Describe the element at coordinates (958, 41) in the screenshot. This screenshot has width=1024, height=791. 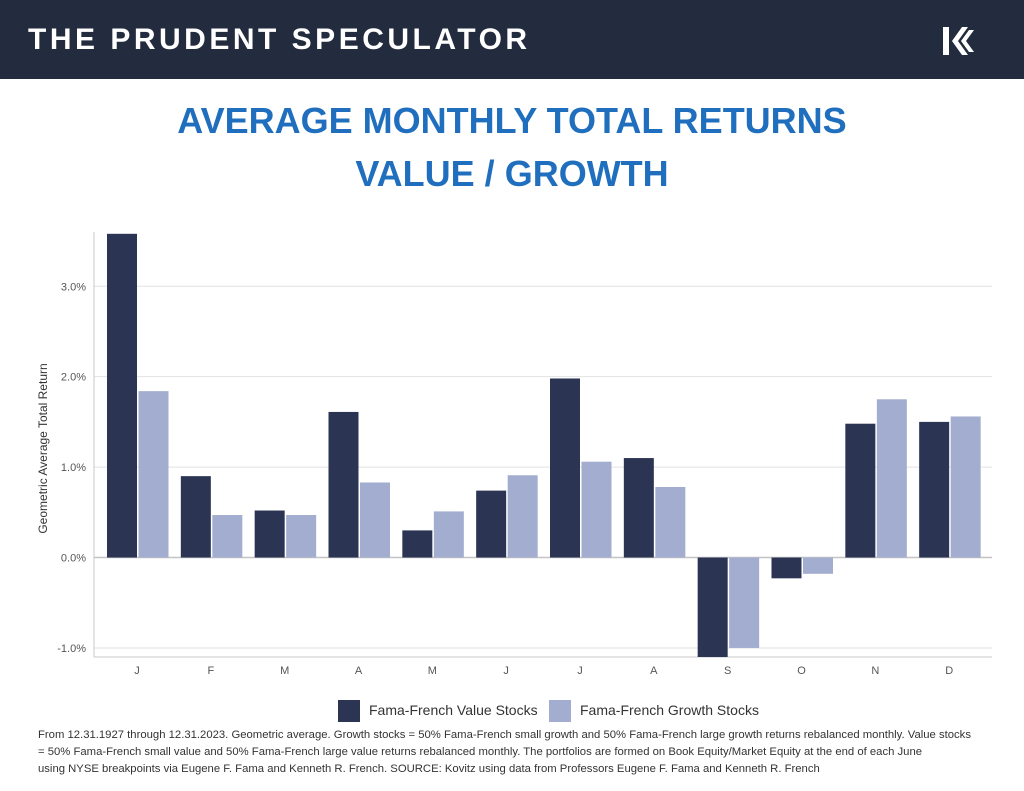
I see `k-logo-icon` at that location.